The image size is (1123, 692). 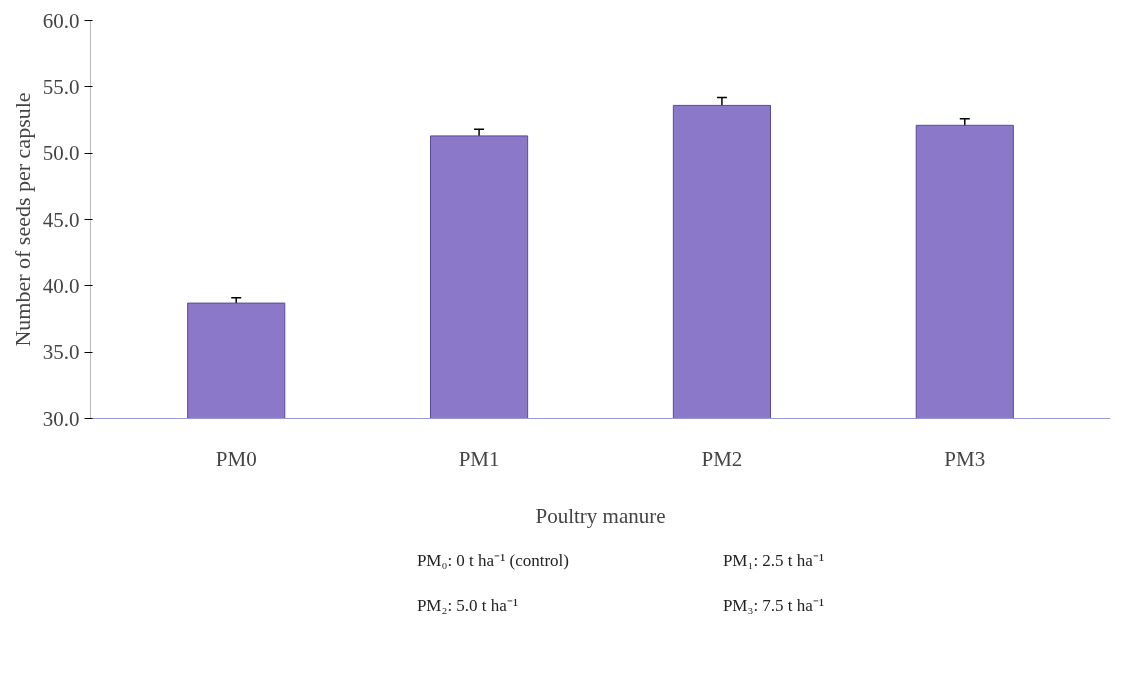 I want to click on y-tick-label: 35.0, so click(x=61, y=352).